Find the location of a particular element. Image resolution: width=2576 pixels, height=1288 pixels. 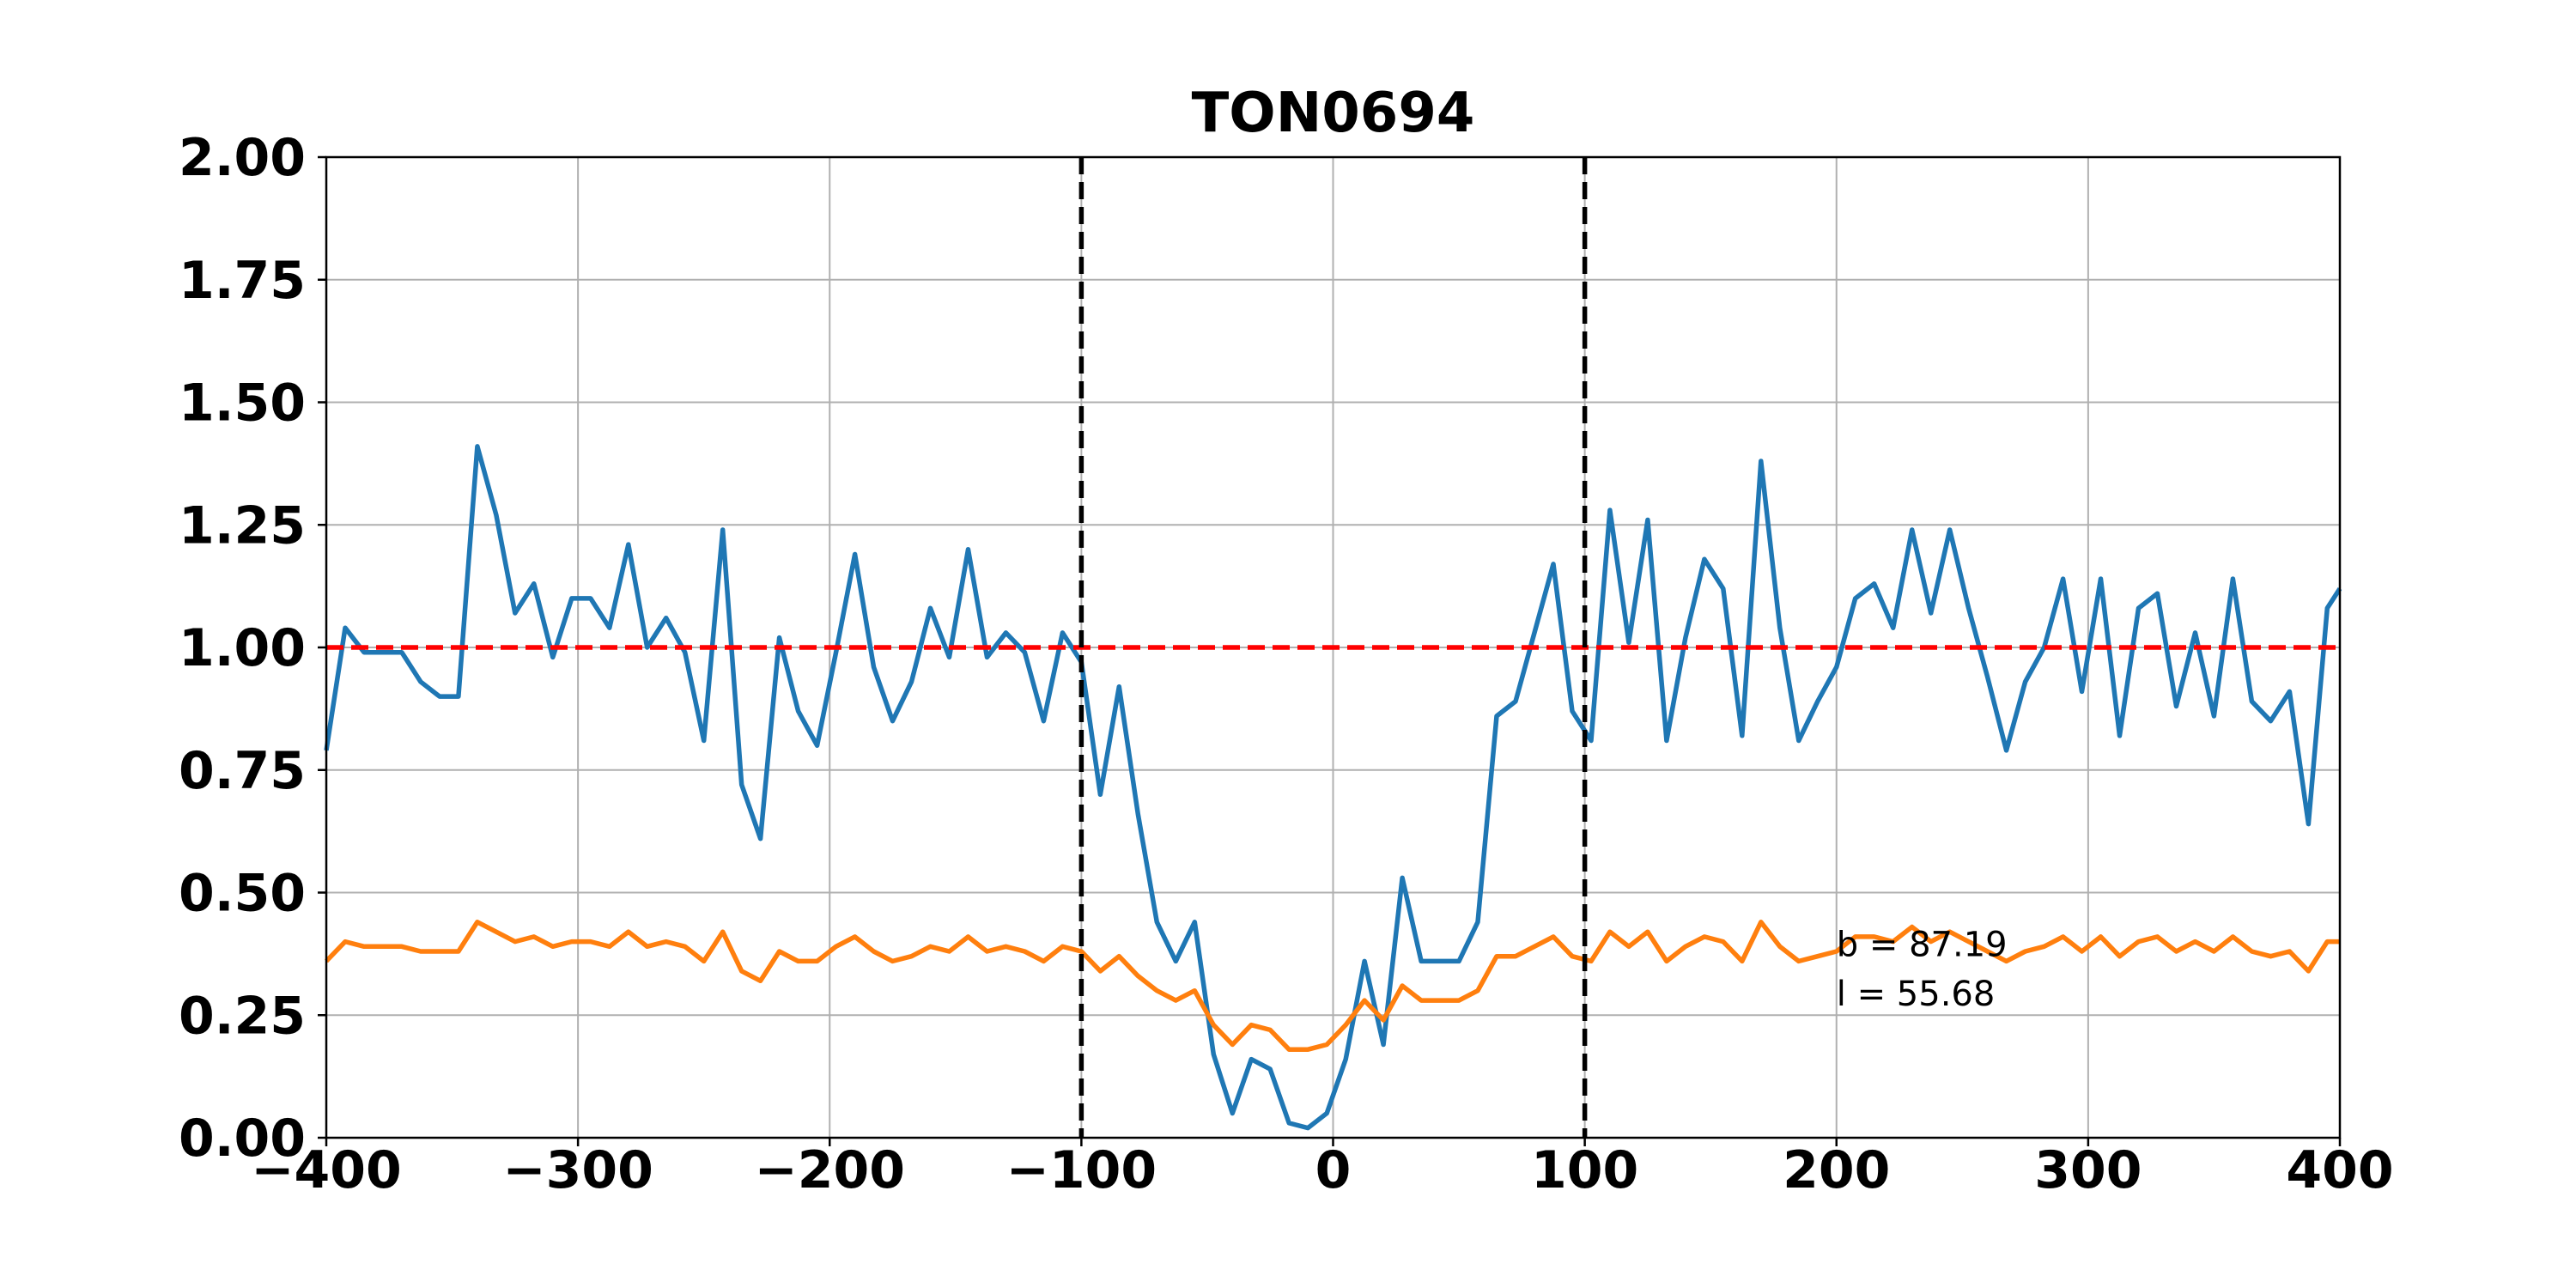

x-tick-label: −400 is located at coordinates (326, 1170).